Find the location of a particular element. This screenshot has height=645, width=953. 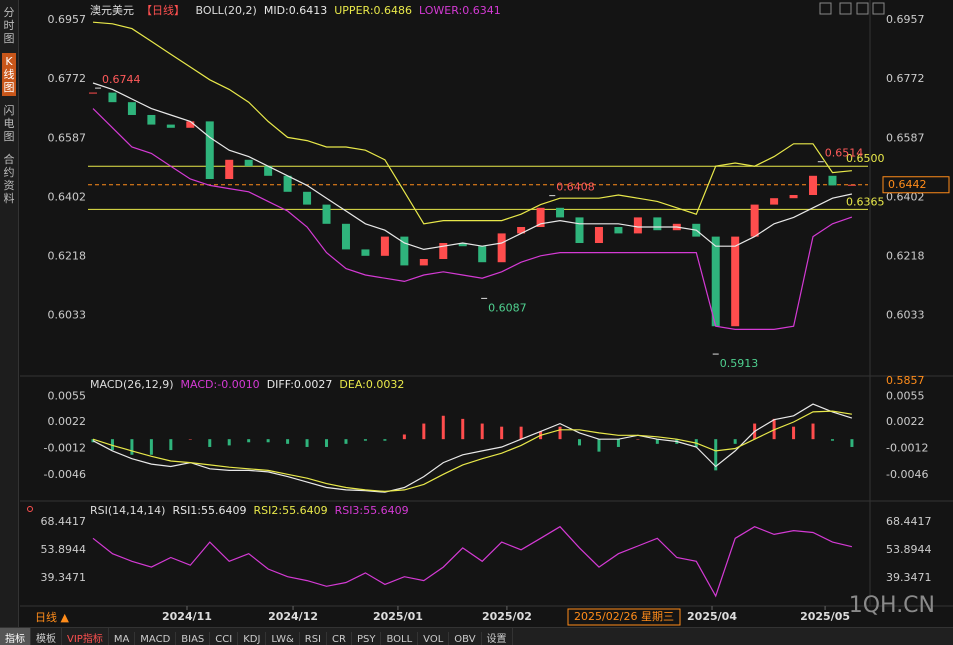

tool: MACD is located at coordinates (156, 638).